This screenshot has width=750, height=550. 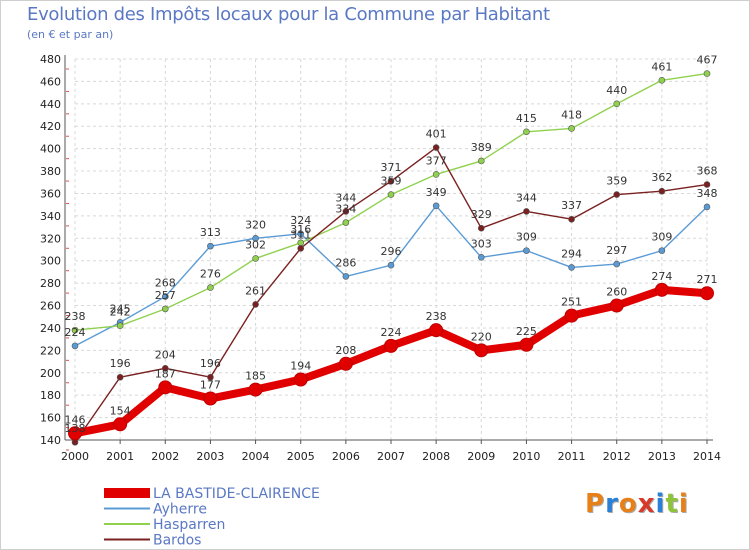 I want to click on data-label: 324, so click(x=300, y=220).